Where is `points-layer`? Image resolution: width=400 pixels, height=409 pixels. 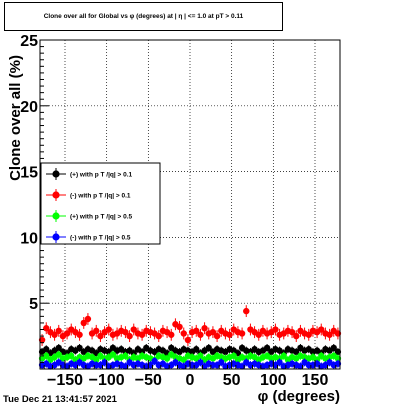 points-layer is located at coordinates (190, 337).